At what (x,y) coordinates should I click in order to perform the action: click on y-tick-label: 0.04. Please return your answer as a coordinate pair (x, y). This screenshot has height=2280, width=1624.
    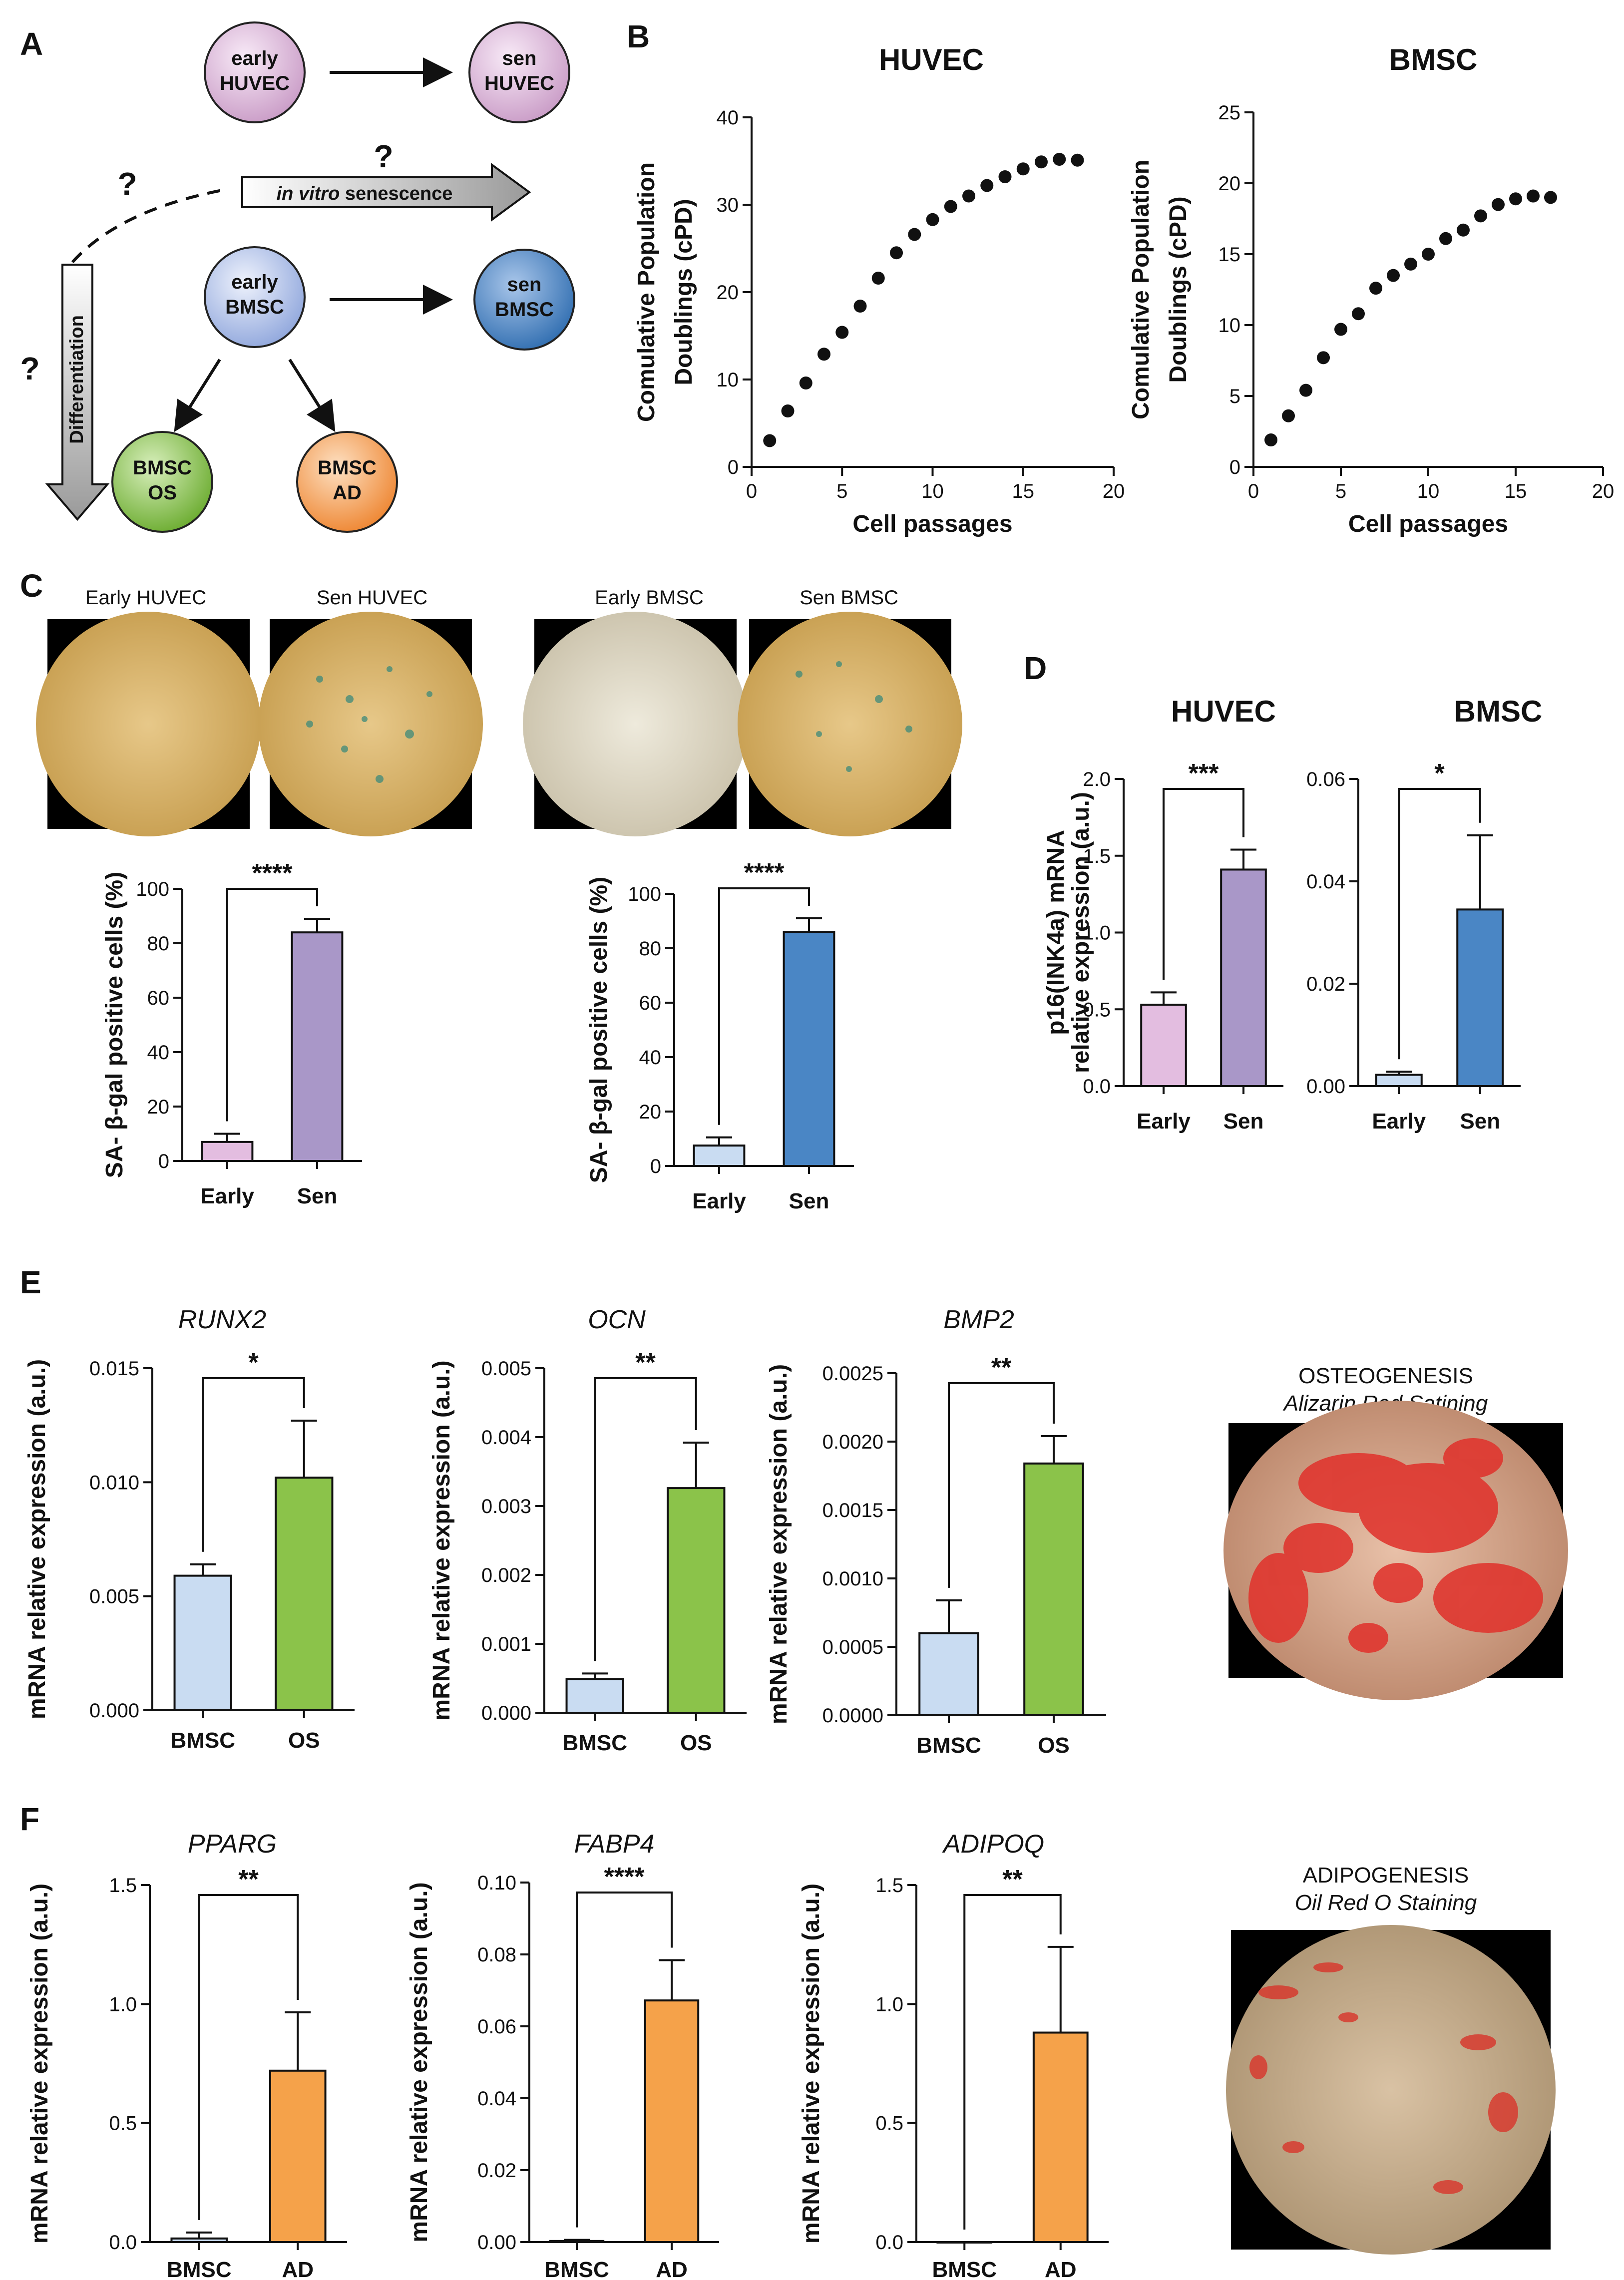
    Looking at the image, I should click on (496, 2099).